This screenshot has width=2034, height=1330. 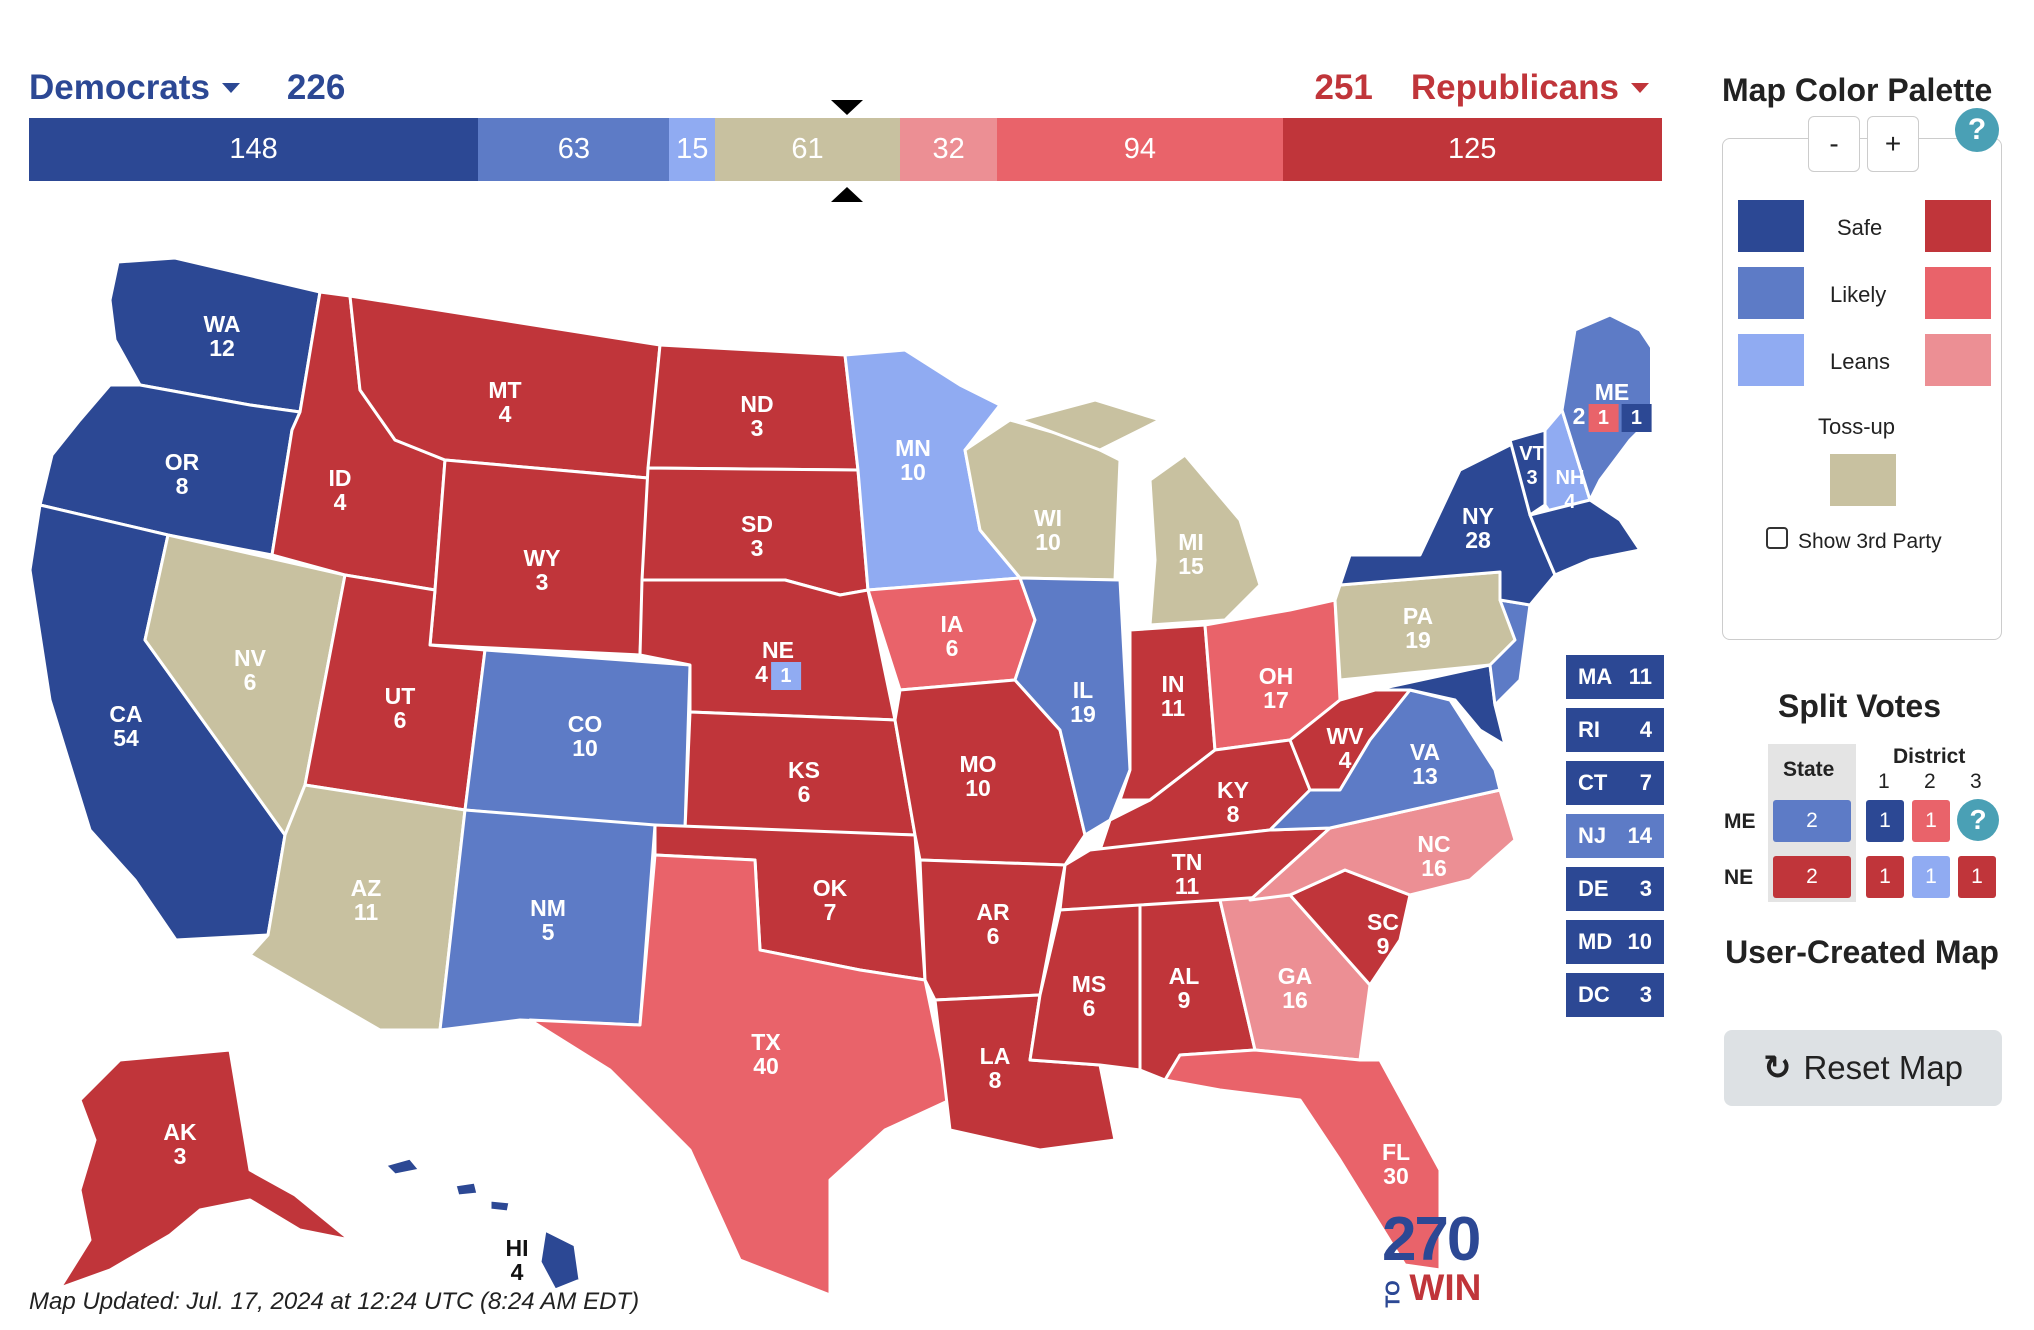 What do you see at coordinates (1187, 874) in the screenshot?
I see `label-tn: TN 11` at bounding box center [1187, 874].